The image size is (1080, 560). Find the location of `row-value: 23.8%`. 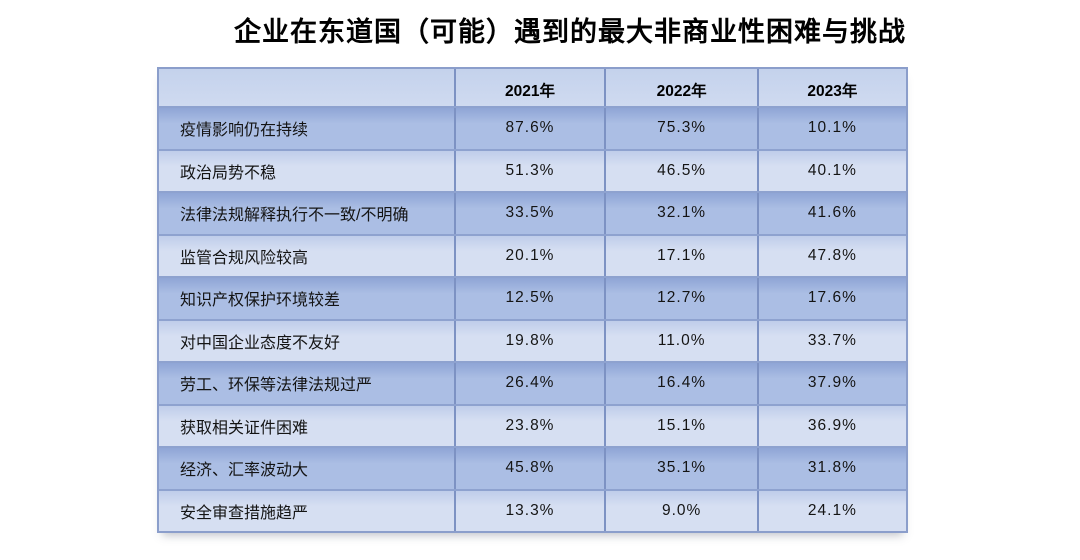

row-value: 23.8% is located at coordinates (531, 425).